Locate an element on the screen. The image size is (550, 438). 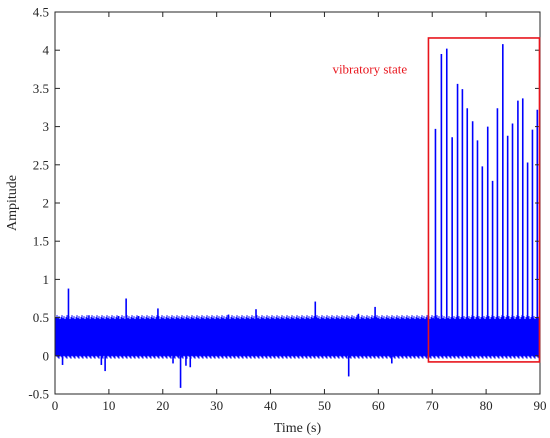
y-tick-label: 1 is located at coordinates (46, 279).